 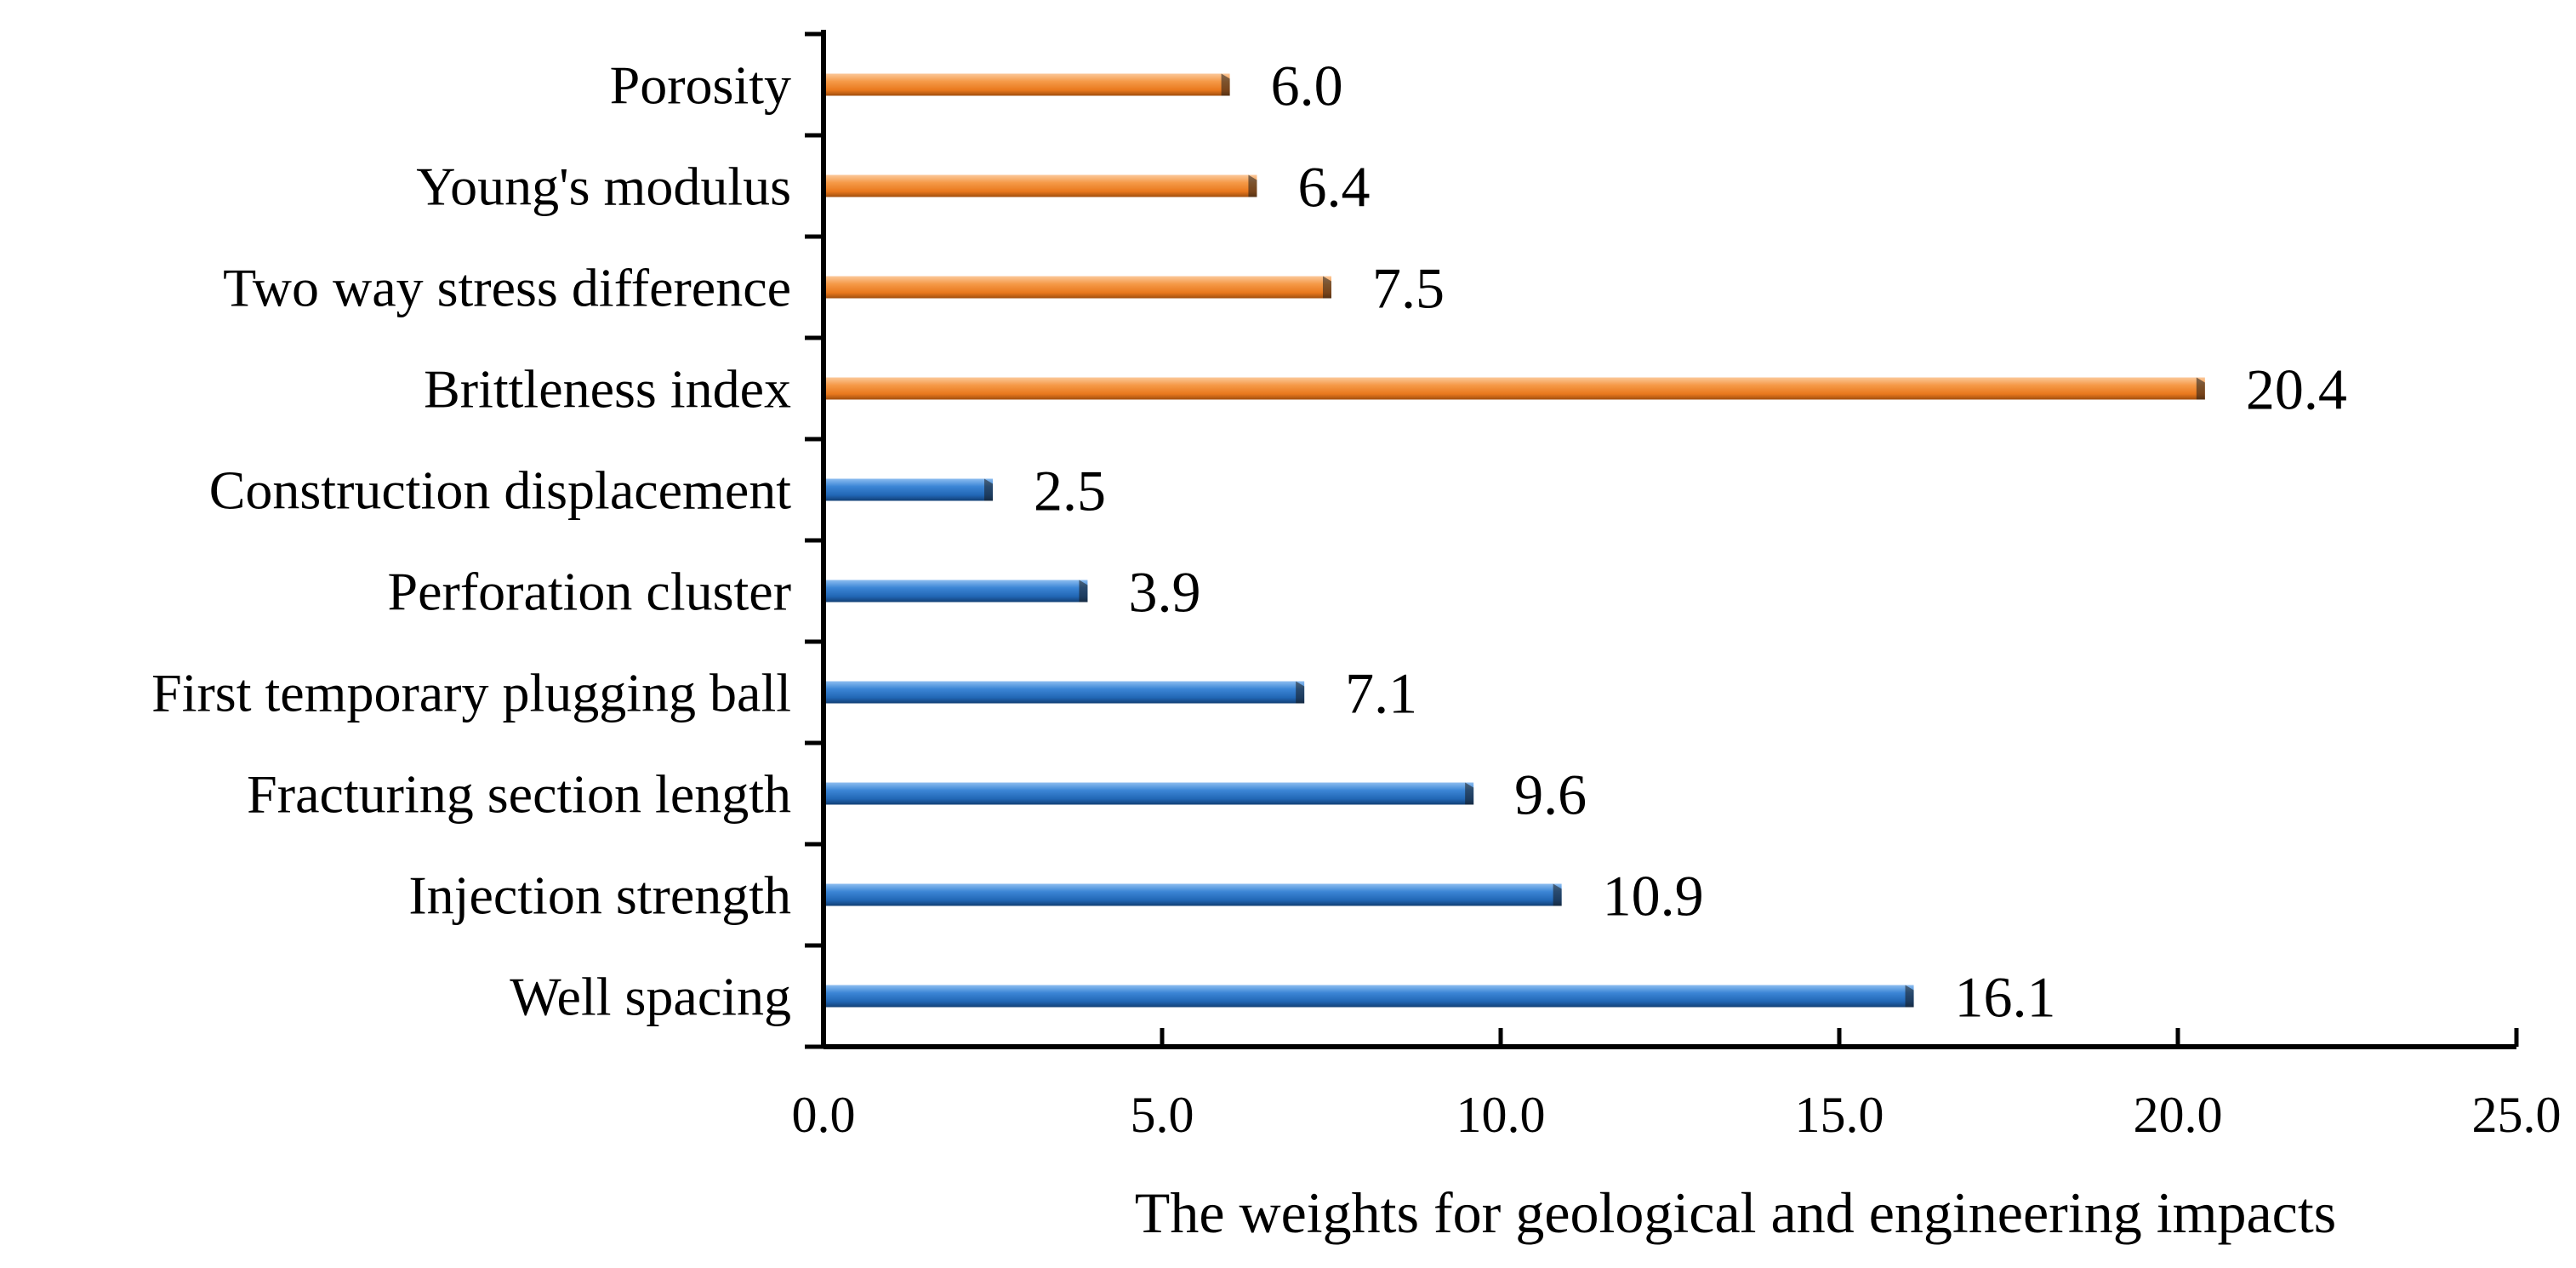 What do you see at coordinates (1193, 894) in the screenshot?
I see `bar-injection-strength` at bounding box center [1193, 894].